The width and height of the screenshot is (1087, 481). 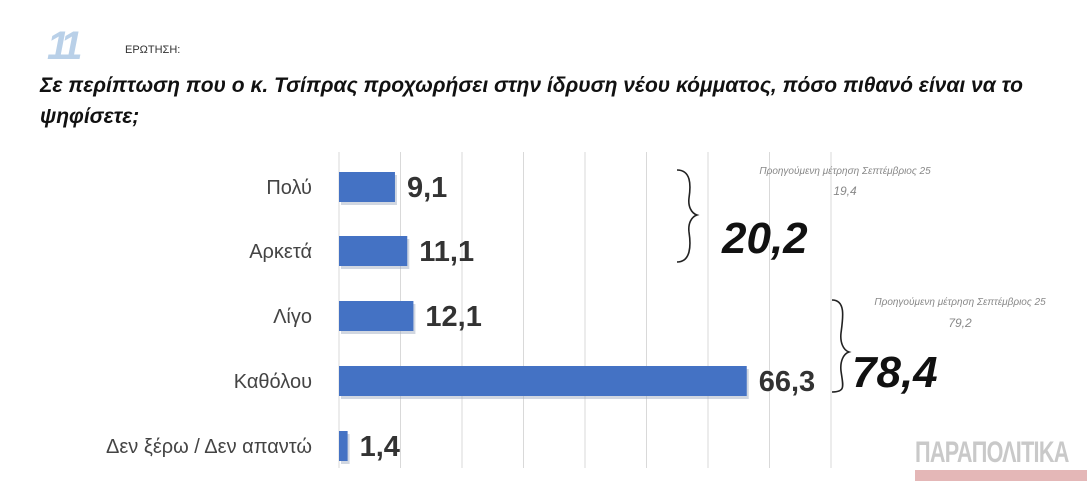 What do you see at coordinates (427, 188) in the screenshot?
I see `value-label: 9,1` at bounding box center [427, 188].